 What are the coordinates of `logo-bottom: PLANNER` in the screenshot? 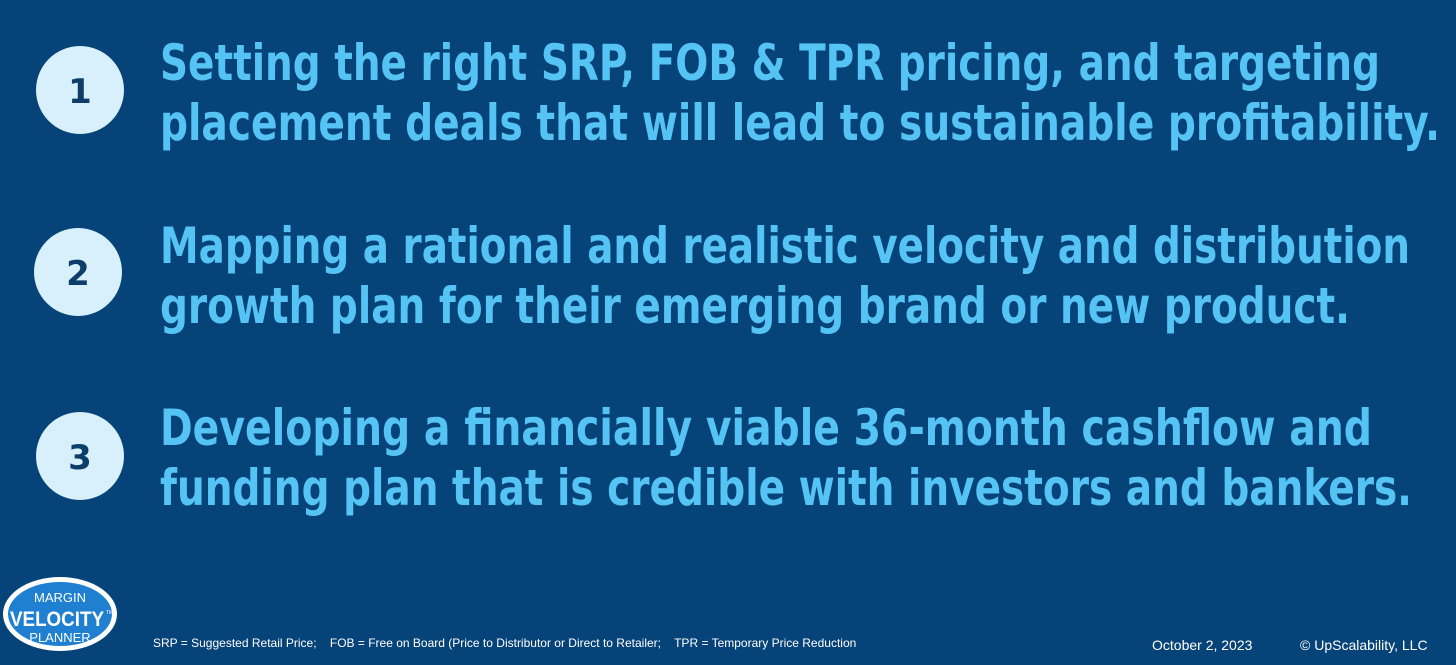 It's located at (59, 637).